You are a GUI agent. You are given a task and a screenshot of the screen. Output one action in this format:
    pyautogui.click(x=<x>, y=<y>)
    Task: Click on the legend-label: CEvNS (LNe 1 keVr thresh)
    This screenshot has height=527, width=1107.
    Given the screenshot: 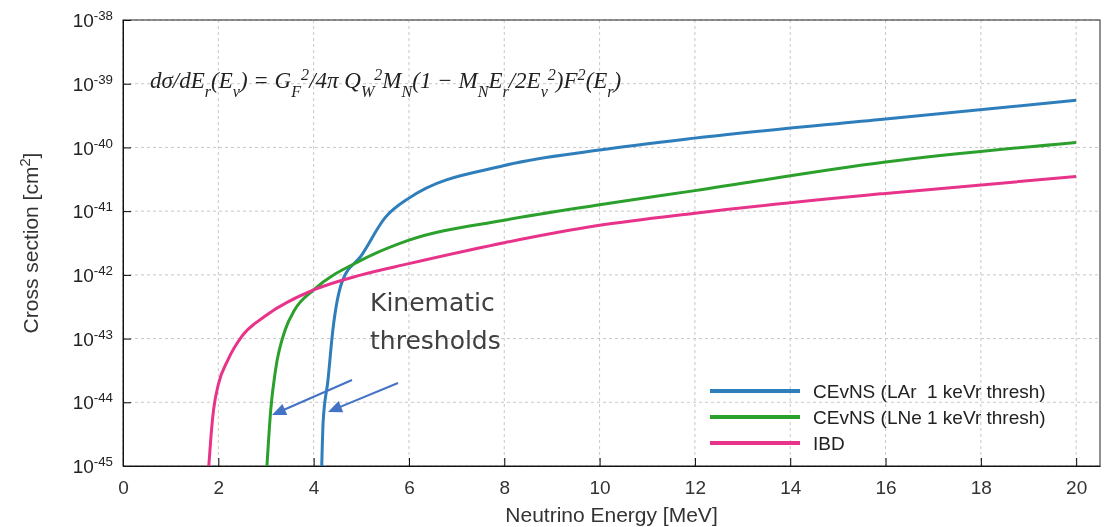 What is the action you would take?
    pyautogui.click(x=929, y=417)
    